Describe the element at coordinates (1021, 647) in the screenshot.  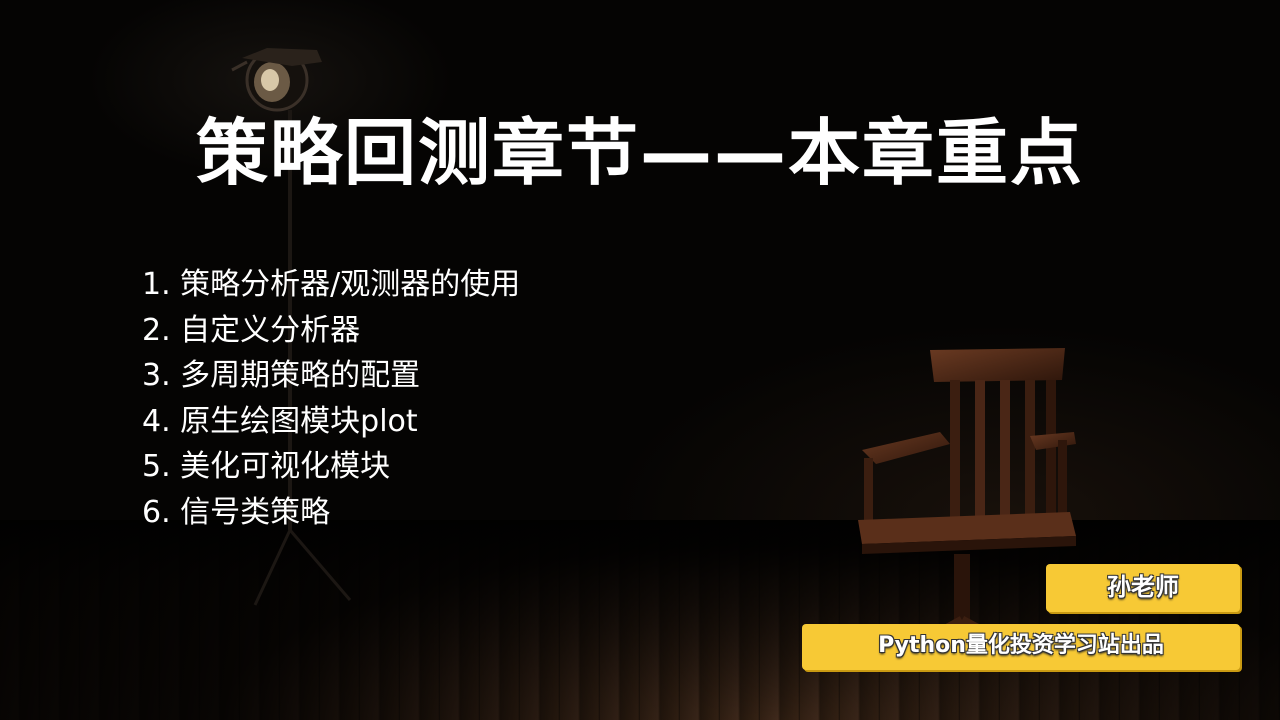
I see `producer-badge: Python量化投资学习站出品` at that location.